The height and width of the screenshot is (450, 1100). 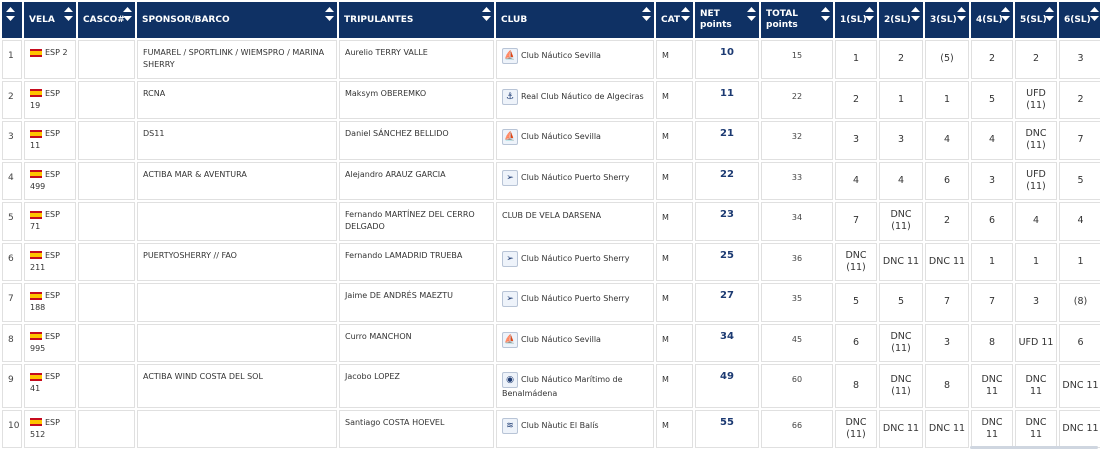 What do you see at coordinates (575, 428) in the screenshot?
I see `club-cell: ≋ Club Nàutic El Balís` at bounding box center [575, 428].